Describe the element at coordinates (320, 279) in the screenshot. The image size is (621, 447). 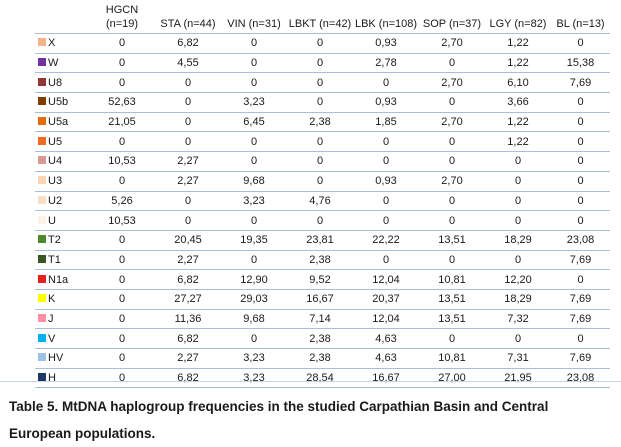
I see `frequency-cell: 9,52` at that location.